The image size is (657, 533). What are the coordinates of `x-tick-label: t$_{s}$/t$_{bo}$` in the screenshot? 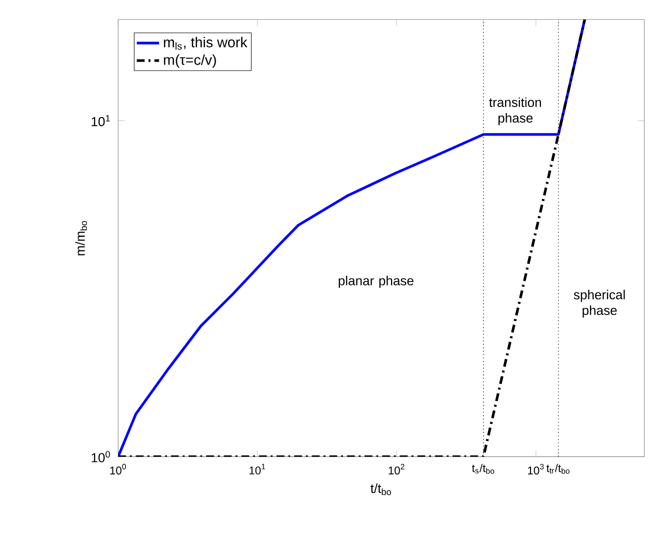 It's located at (483, 469).